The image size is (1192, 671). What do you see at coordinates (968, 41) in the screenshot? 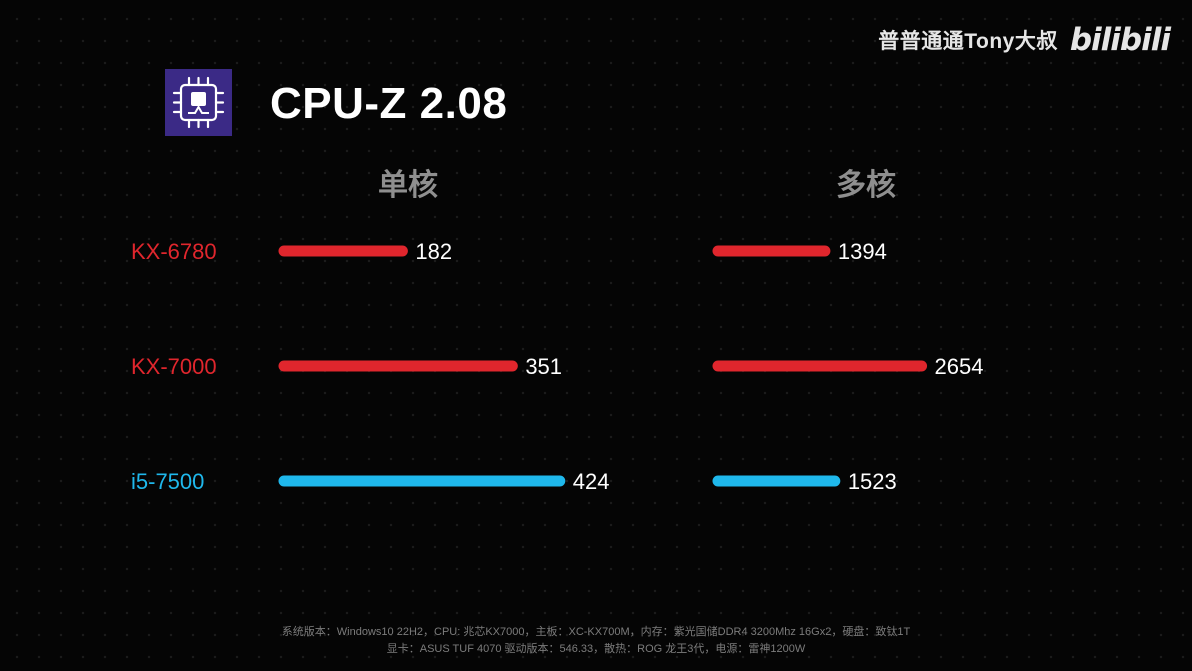
I see `channel-name: 普普通通Tony大叔` at bounding box center [968, 41].